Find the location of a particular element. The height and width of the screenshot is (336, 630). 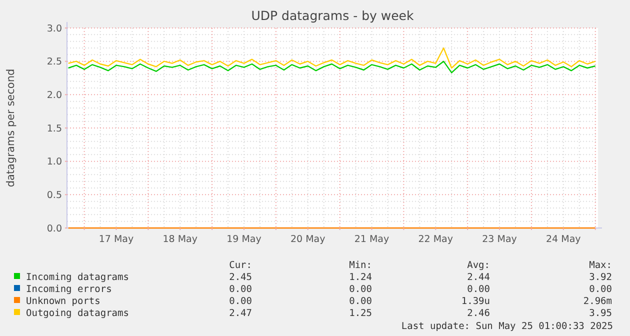

text: 1.24 is located at coordinates (360, 277).